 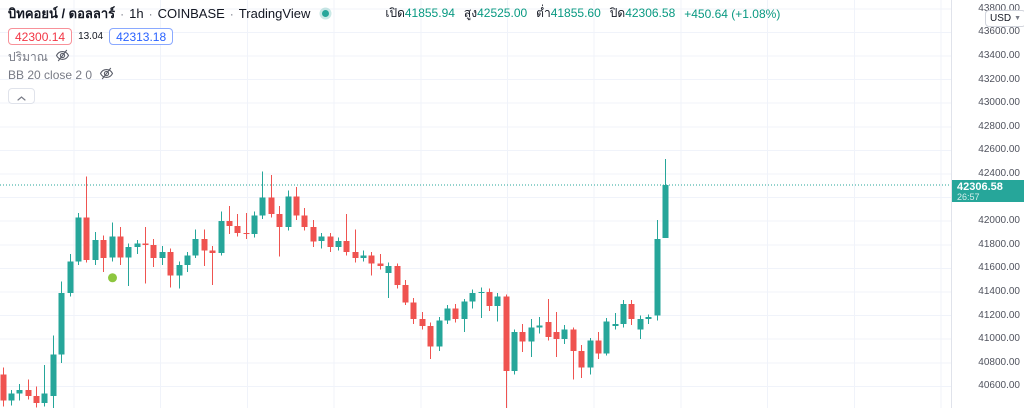 I want to click on open-label: เปิด, so click(x=395, y=13).